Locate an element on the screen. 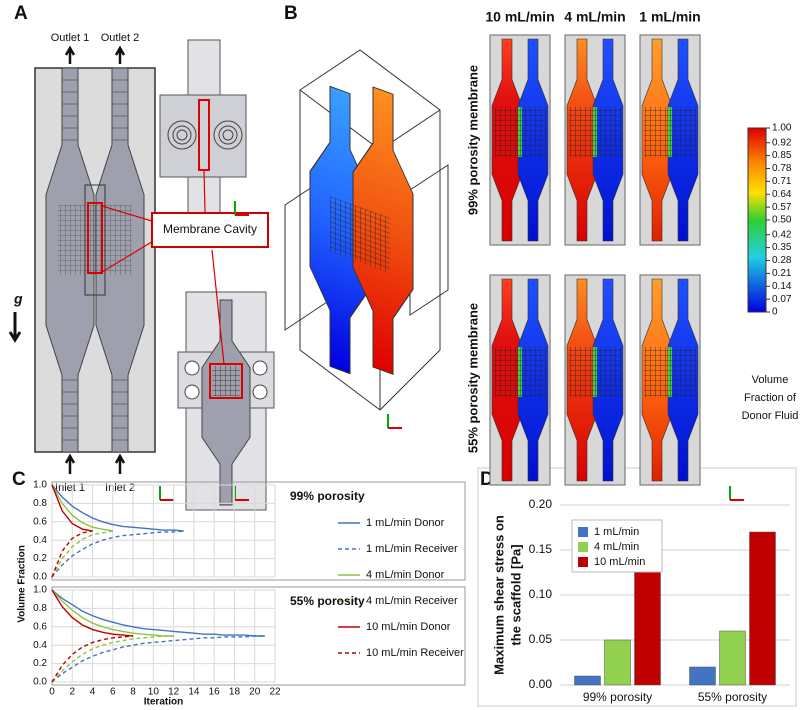 The height and width of the screenshot is (710, 800). colorbar-label: 0.64 is located at coordinates (782, 194).